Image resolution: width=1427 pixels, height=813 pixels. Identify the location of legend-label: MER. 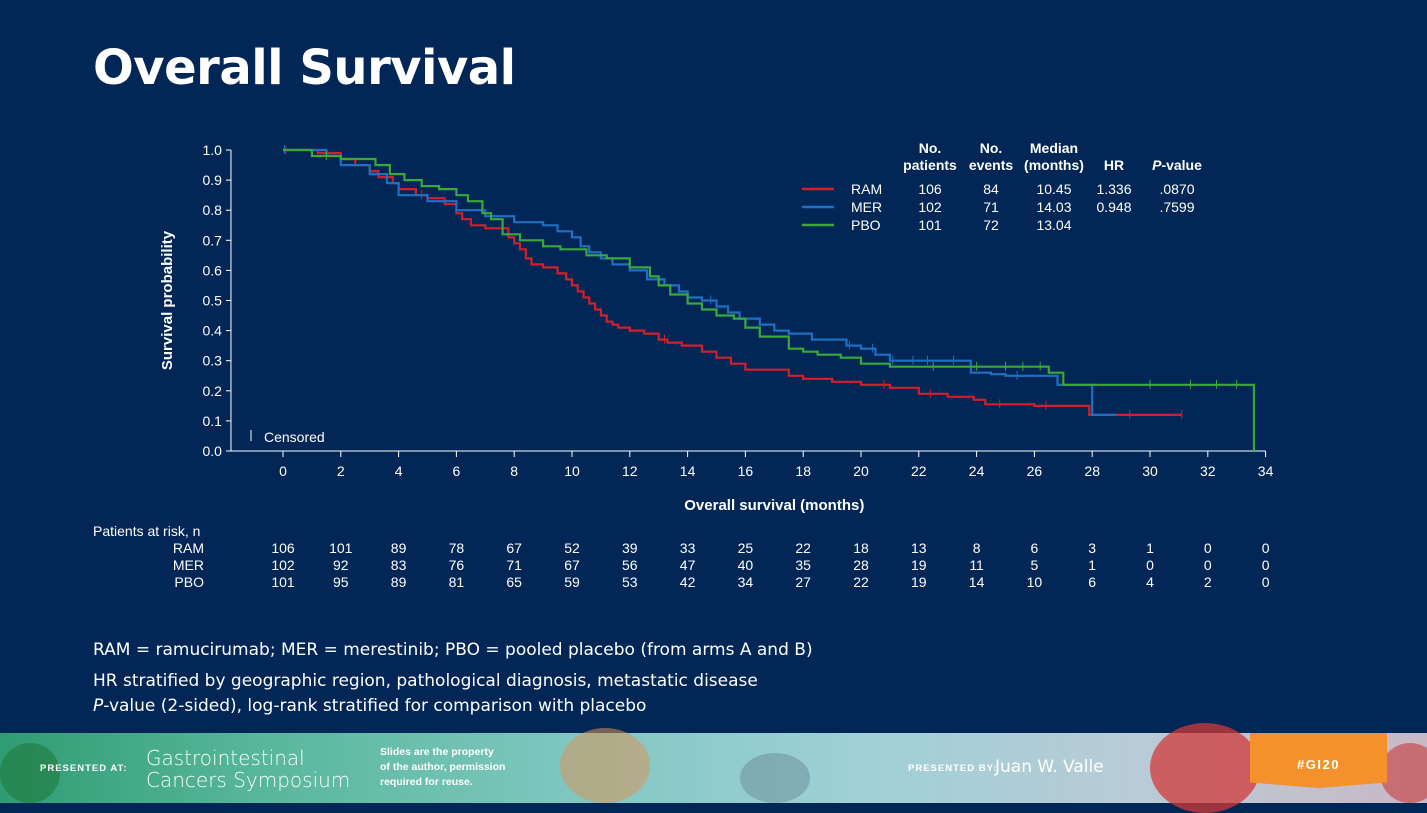
(866, 207).